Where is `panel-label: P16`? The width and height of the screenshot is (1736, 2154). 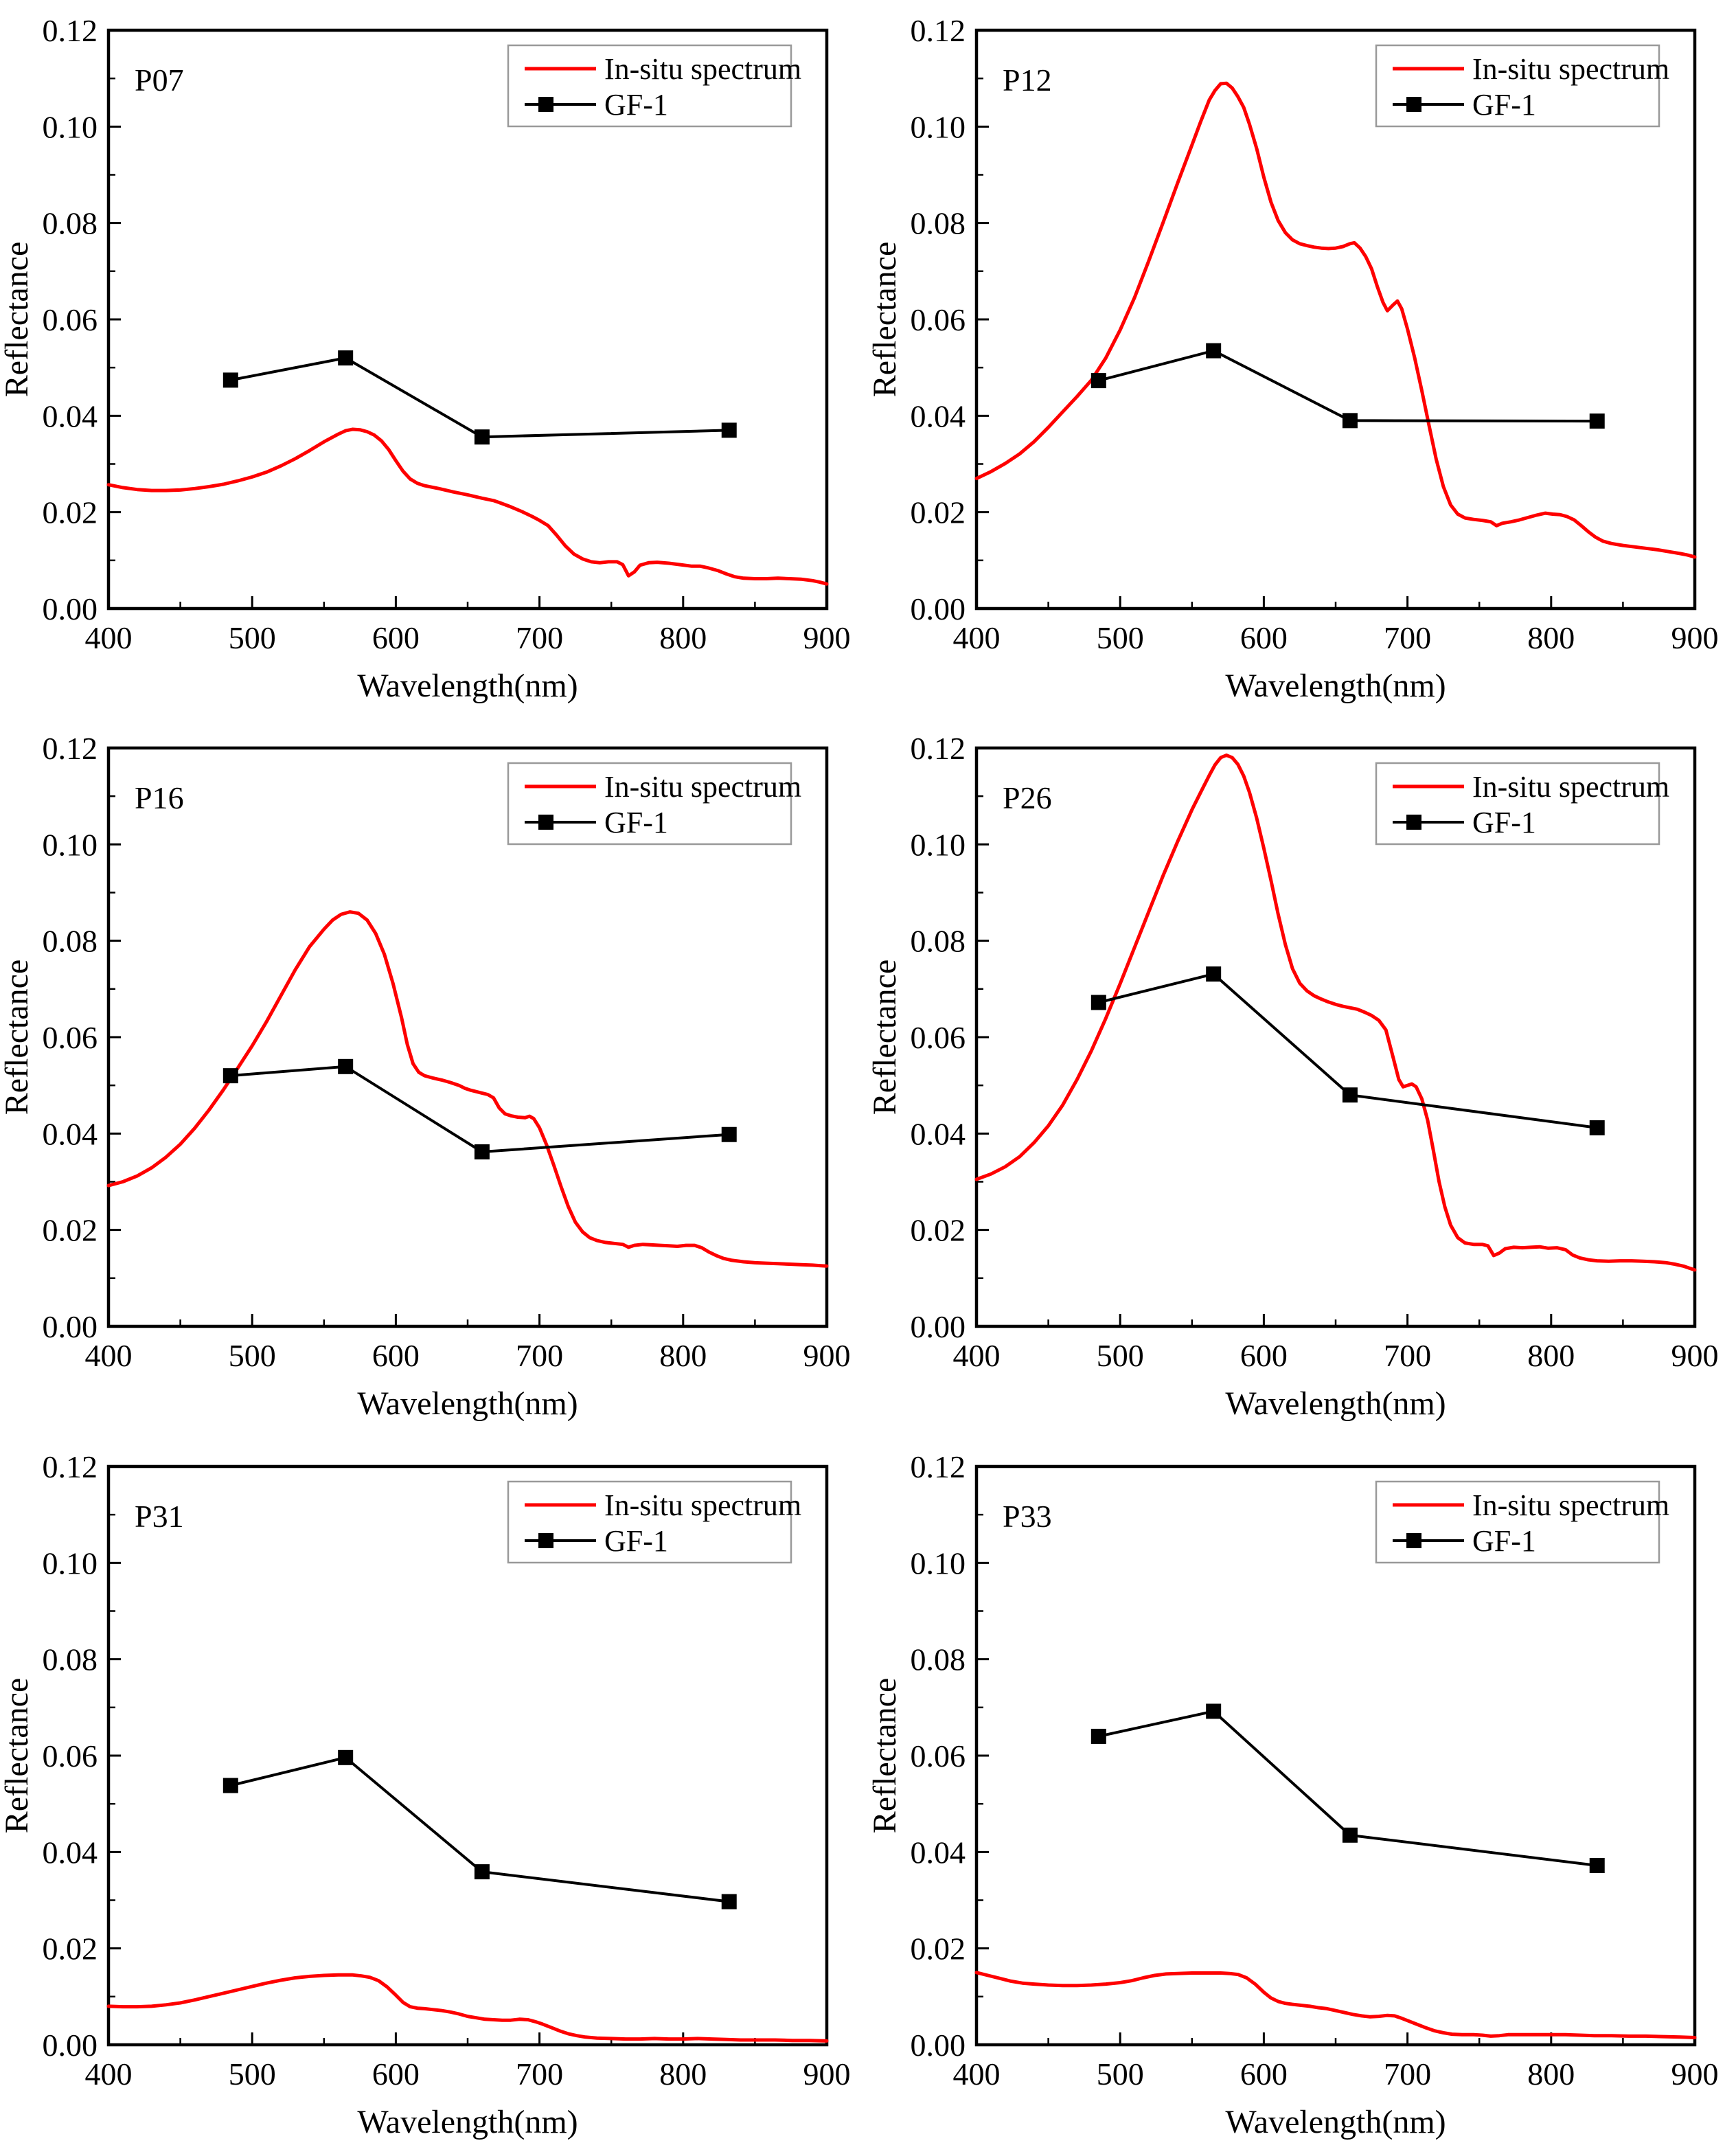 panel-label: P16 is located at coordinates (159, 798).